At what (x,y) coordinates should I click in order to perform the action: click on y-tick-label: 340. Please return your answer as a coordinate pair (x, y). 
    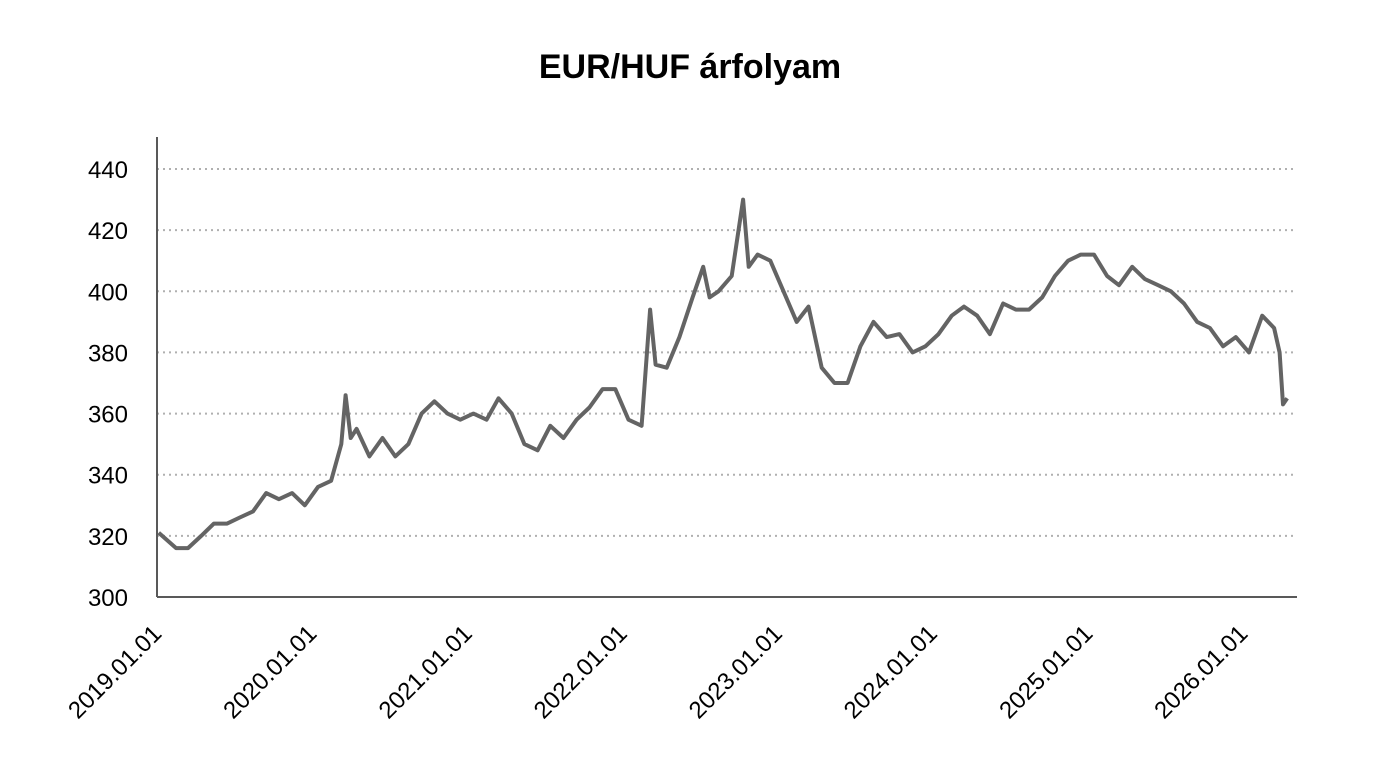
    Looking at the image, I should click on (108, 476).